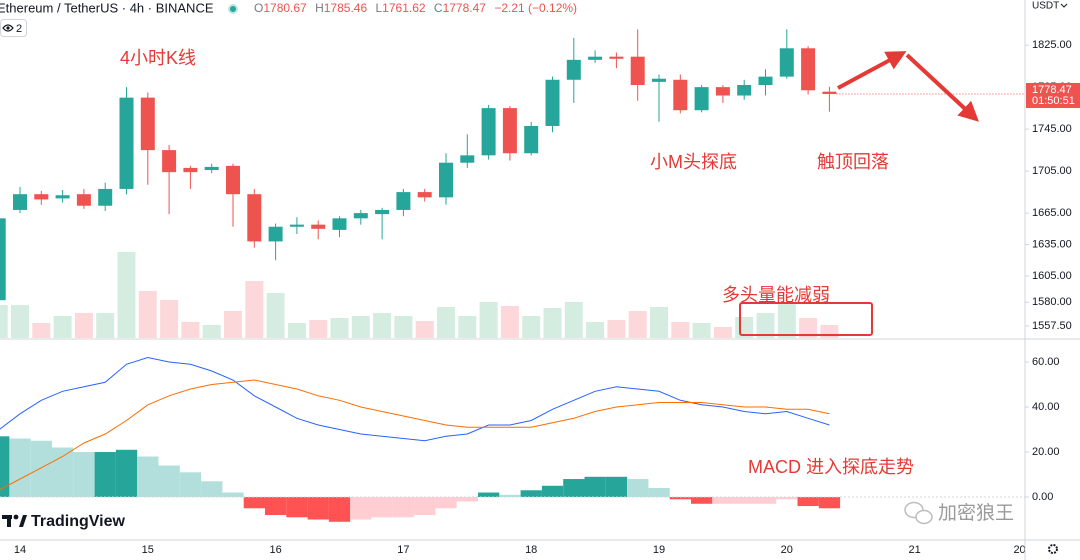  I want to click on tradingview-logo, so click(14, 520).